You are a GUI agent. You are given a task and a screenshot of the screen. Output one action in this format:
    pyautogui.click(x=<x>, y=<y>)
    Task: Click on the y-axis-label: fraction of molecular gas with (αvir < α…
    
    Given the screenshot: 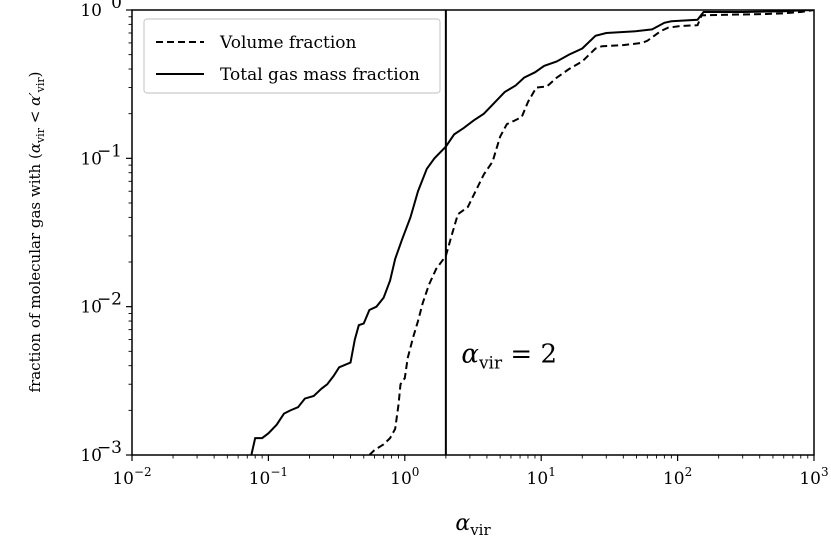 What is the action you would take?
    pyautogui.click(x=36, y=232)
    